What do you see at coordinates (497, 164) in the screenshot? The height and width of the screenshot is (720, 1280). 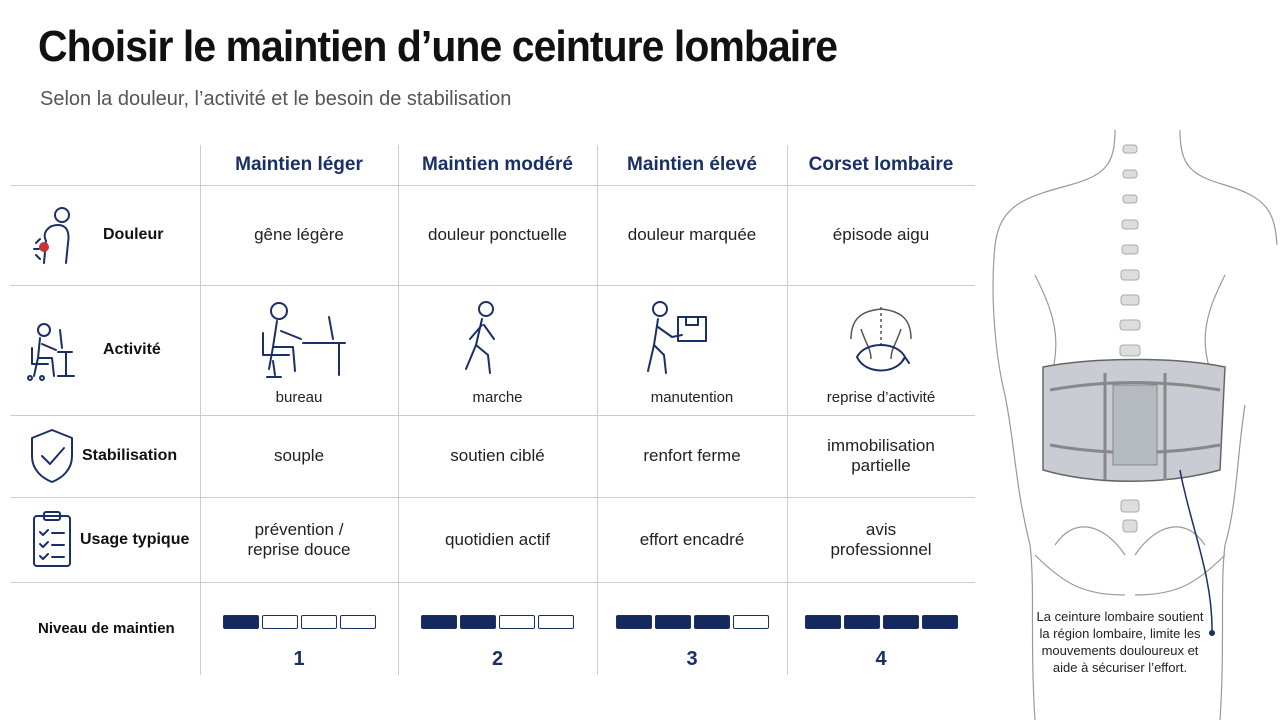 I see `column-header: Maintien modéré` at bounding box center [497, 164].